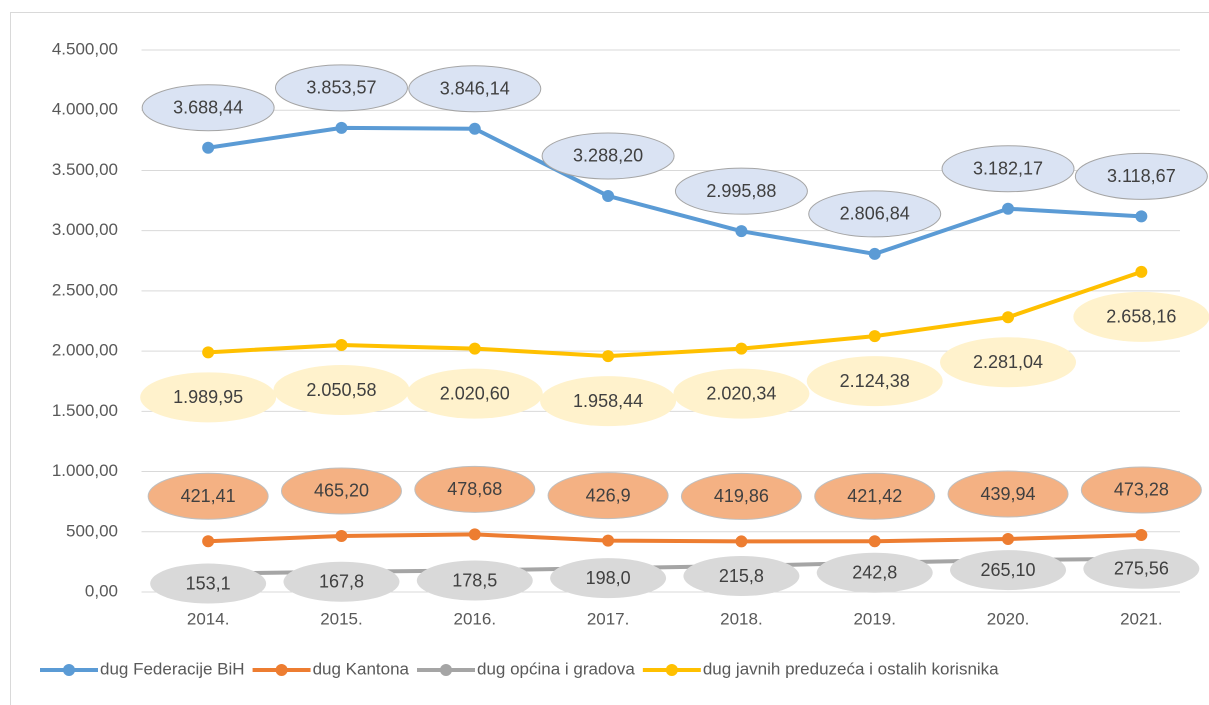  I want to click on data-label: 2.658,16, so click(1141, 317).